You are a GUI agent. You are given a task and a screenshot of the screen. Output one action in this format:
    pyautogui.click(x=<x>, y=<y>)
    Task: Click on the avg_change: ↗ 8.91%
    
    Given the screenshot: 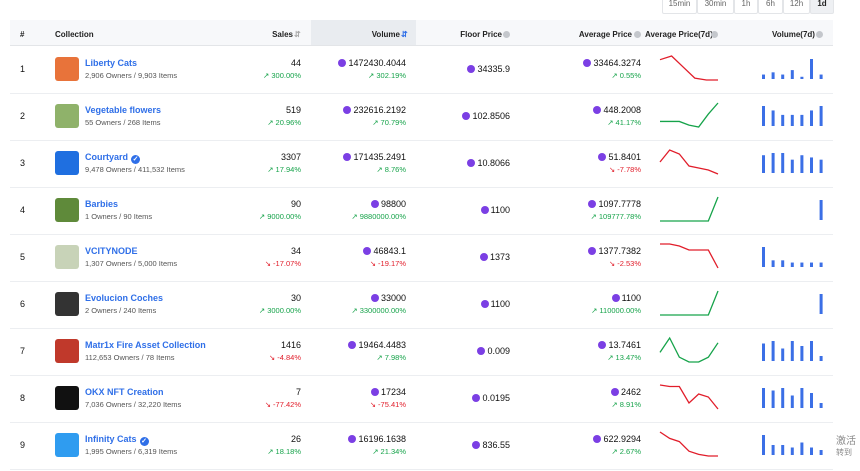 What is the action you would take?
    pyautogui.click(x=626, y=404)
    